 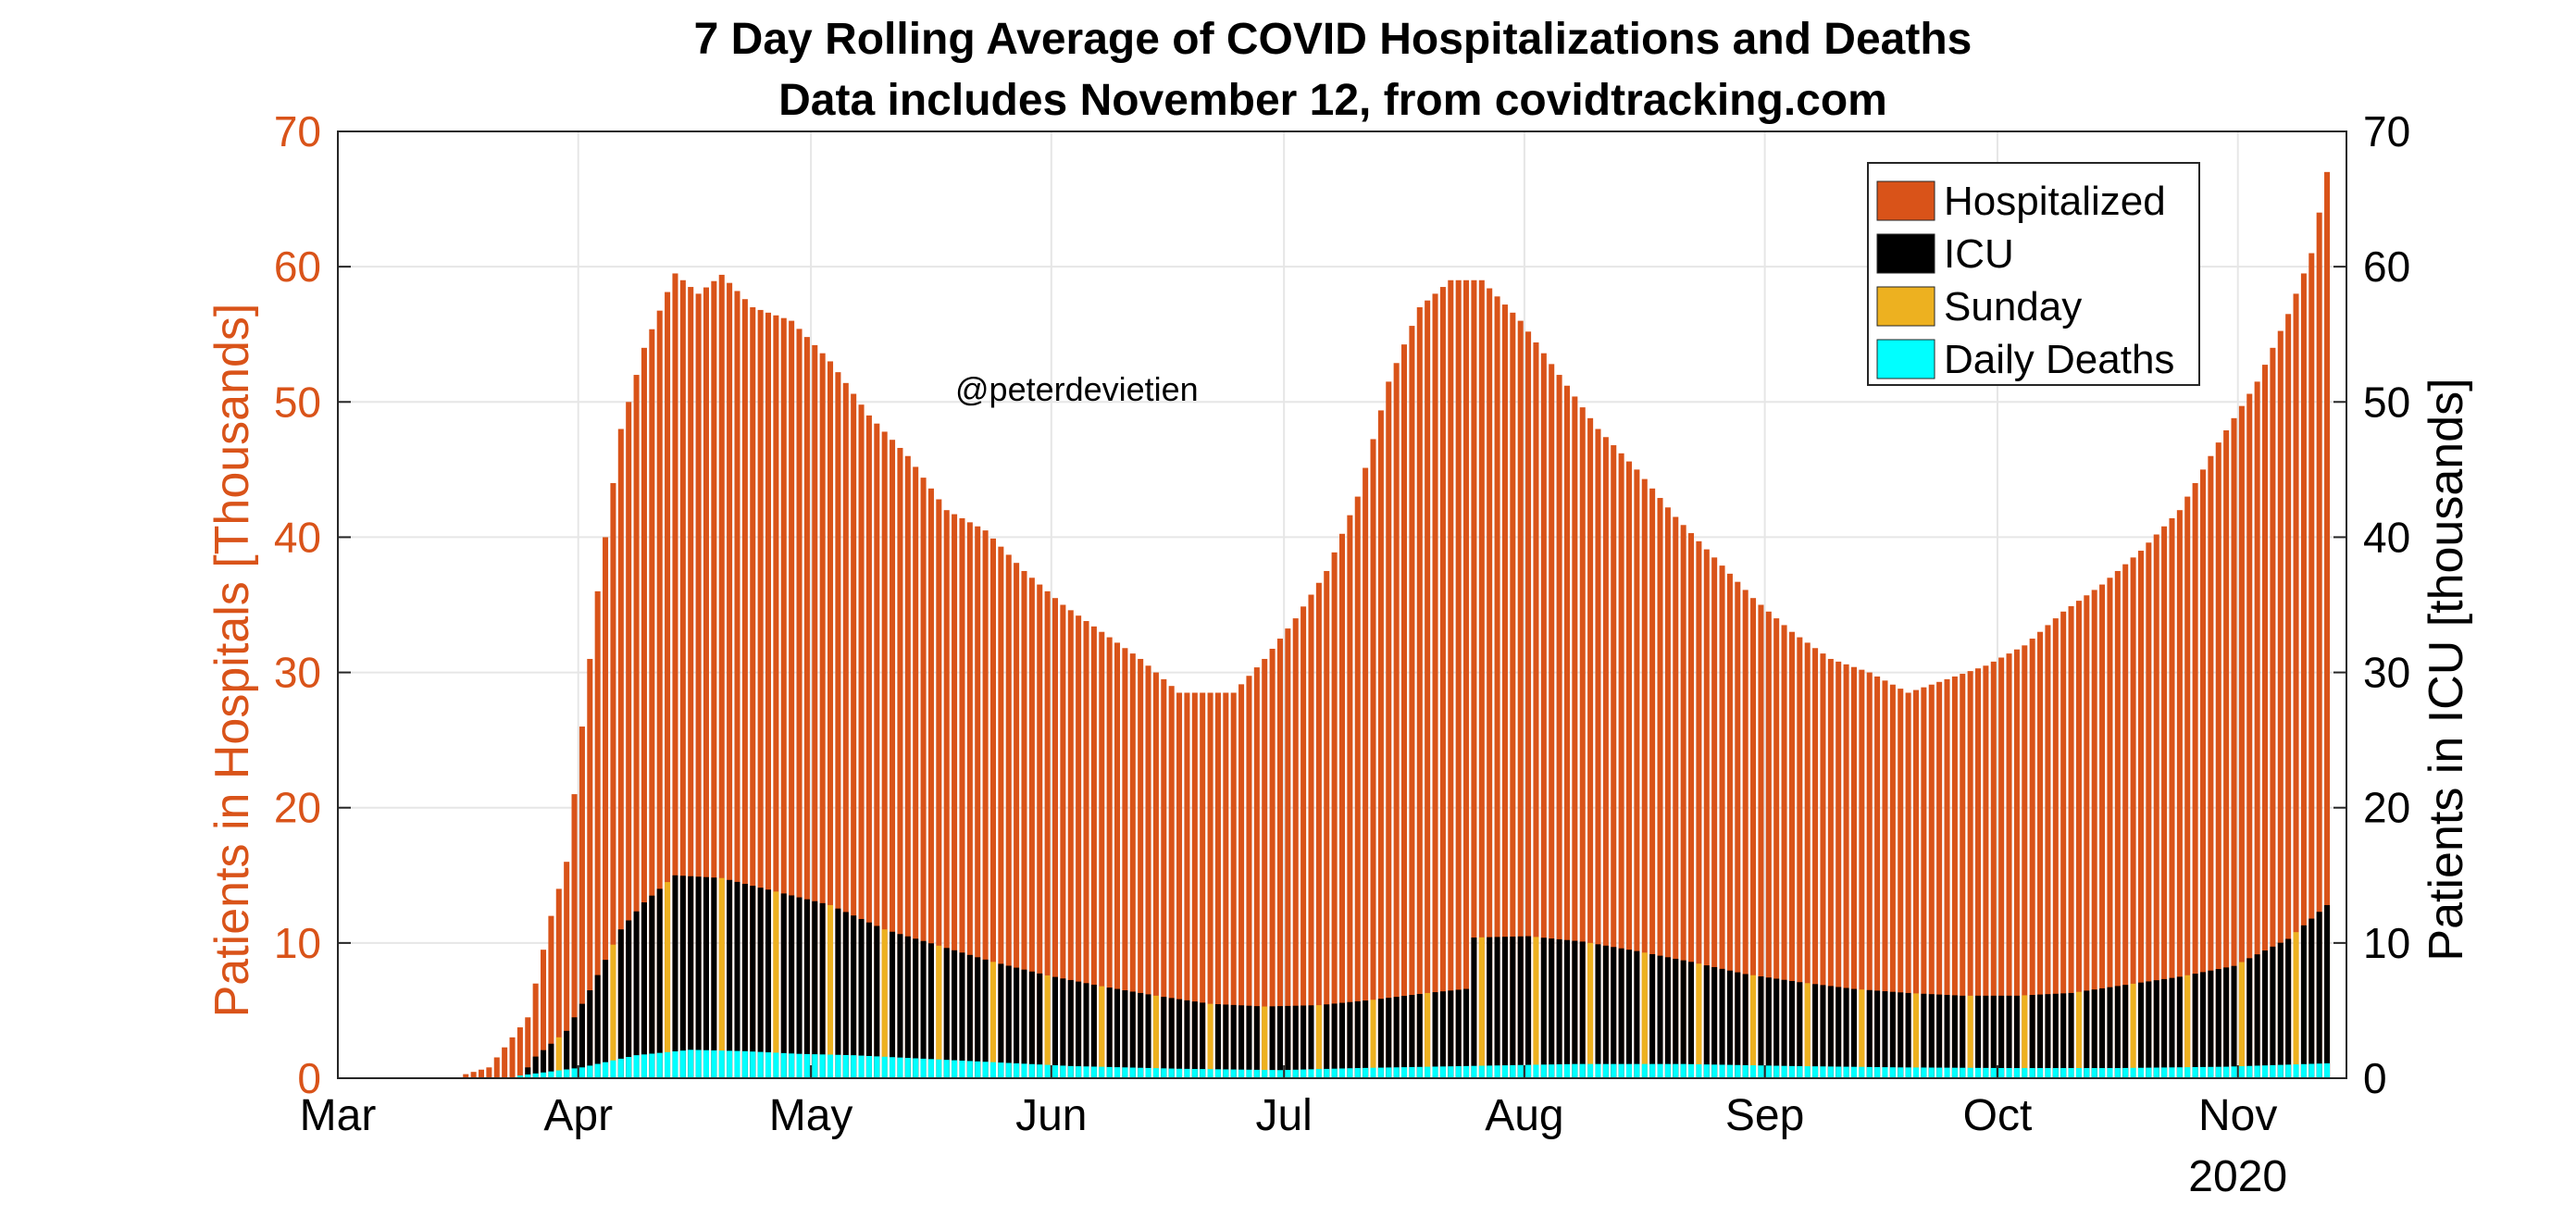 What do you see at coordinates (2375, 1078) in the screenshot?
I see `right-tick-label: 0` at bounding box center [2375, 1078].